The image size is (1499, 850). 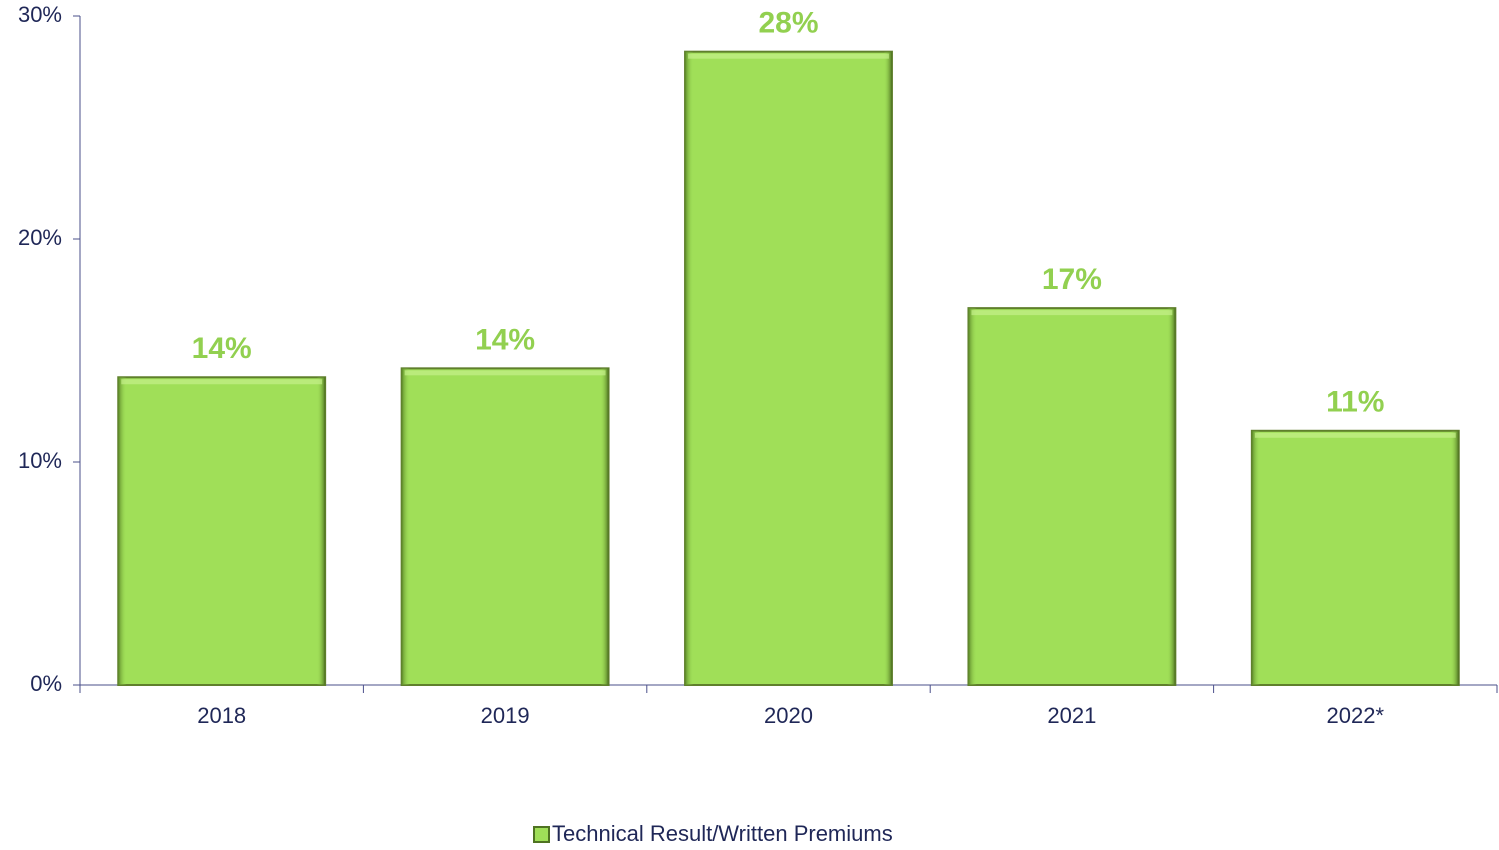 What do you see at coordinates (221, 715) in the screenshot?
I see `x-tick-label: 2018` at bounding box center [221, 715].